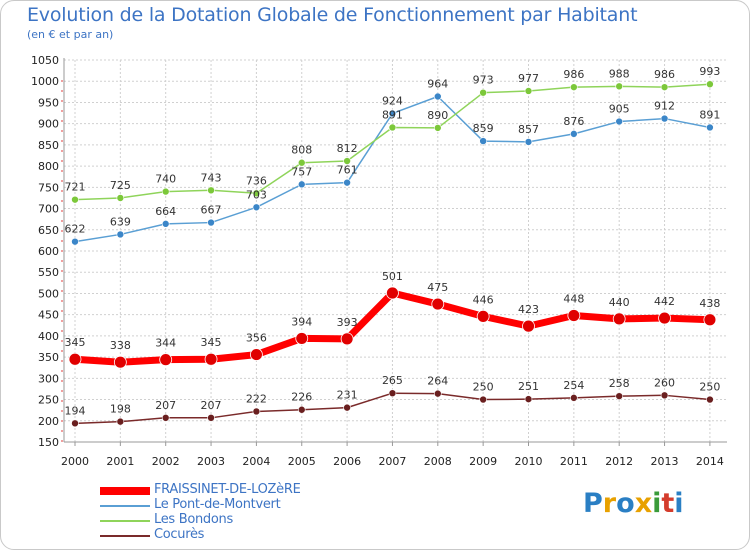 This screenshot has width=750, height=550. What do you see at coordinates (619, 73) in the screenshot?
I see `data-label: 988` at bounding box center [619, 73].